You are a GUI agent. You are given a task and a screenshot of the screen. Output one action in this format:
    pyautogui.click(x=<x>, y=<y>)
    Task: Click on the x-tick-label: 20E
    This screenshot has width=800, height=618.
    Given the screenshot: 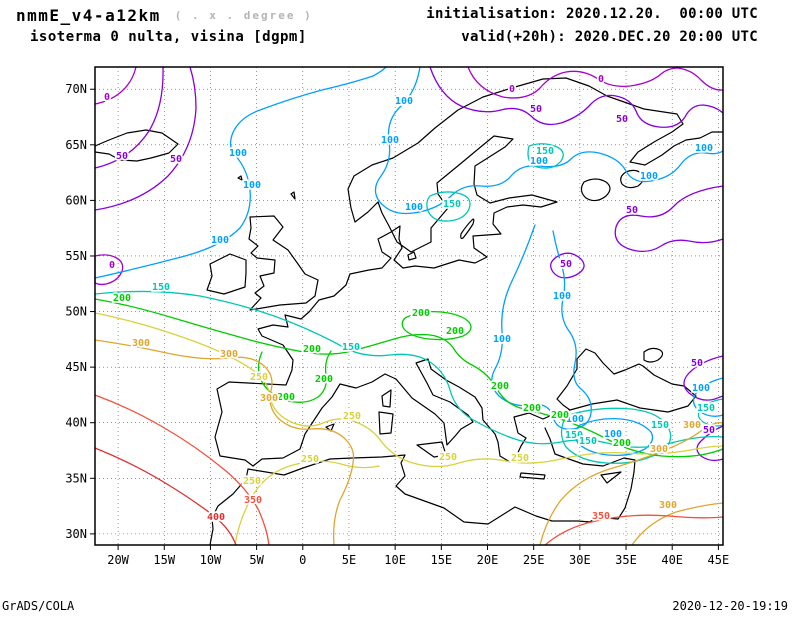 What is the action you would take?
    pyautogui.click(x=488, y=560)
    